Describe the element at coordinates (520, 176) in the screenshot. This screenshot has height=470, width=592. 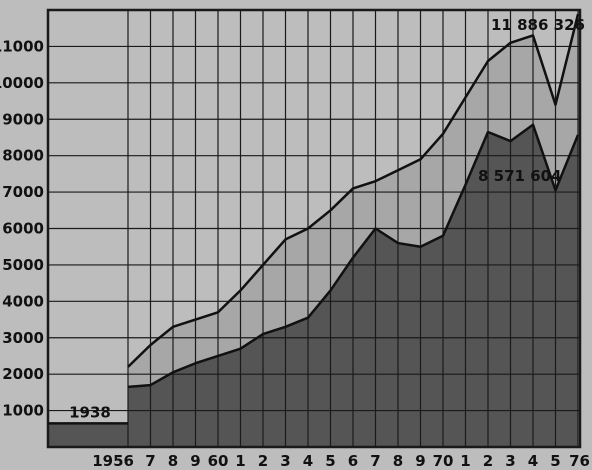
I see `annotation-lower-value: 8 571 604` at that location.